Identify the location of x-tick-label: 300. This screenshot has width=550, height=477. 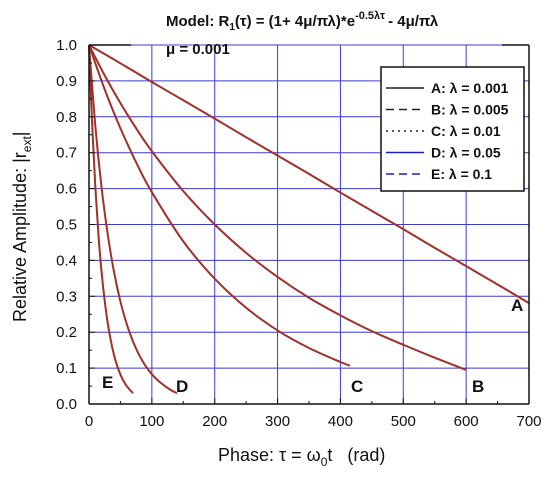
(277, 421).